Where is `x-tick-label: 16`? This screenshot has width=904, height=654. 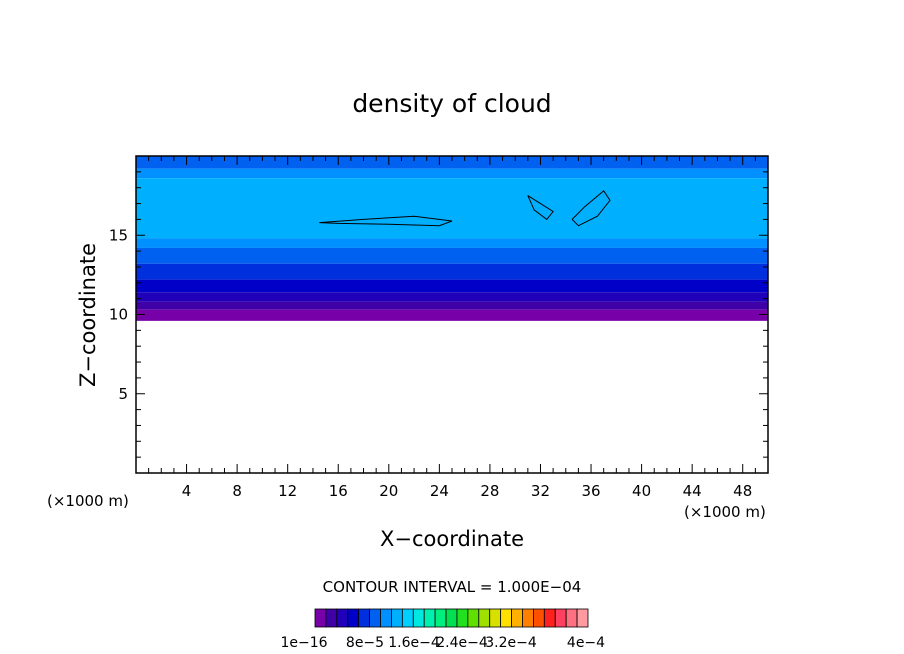
x-tick-label: 16 is located at coordinates (338, 491).